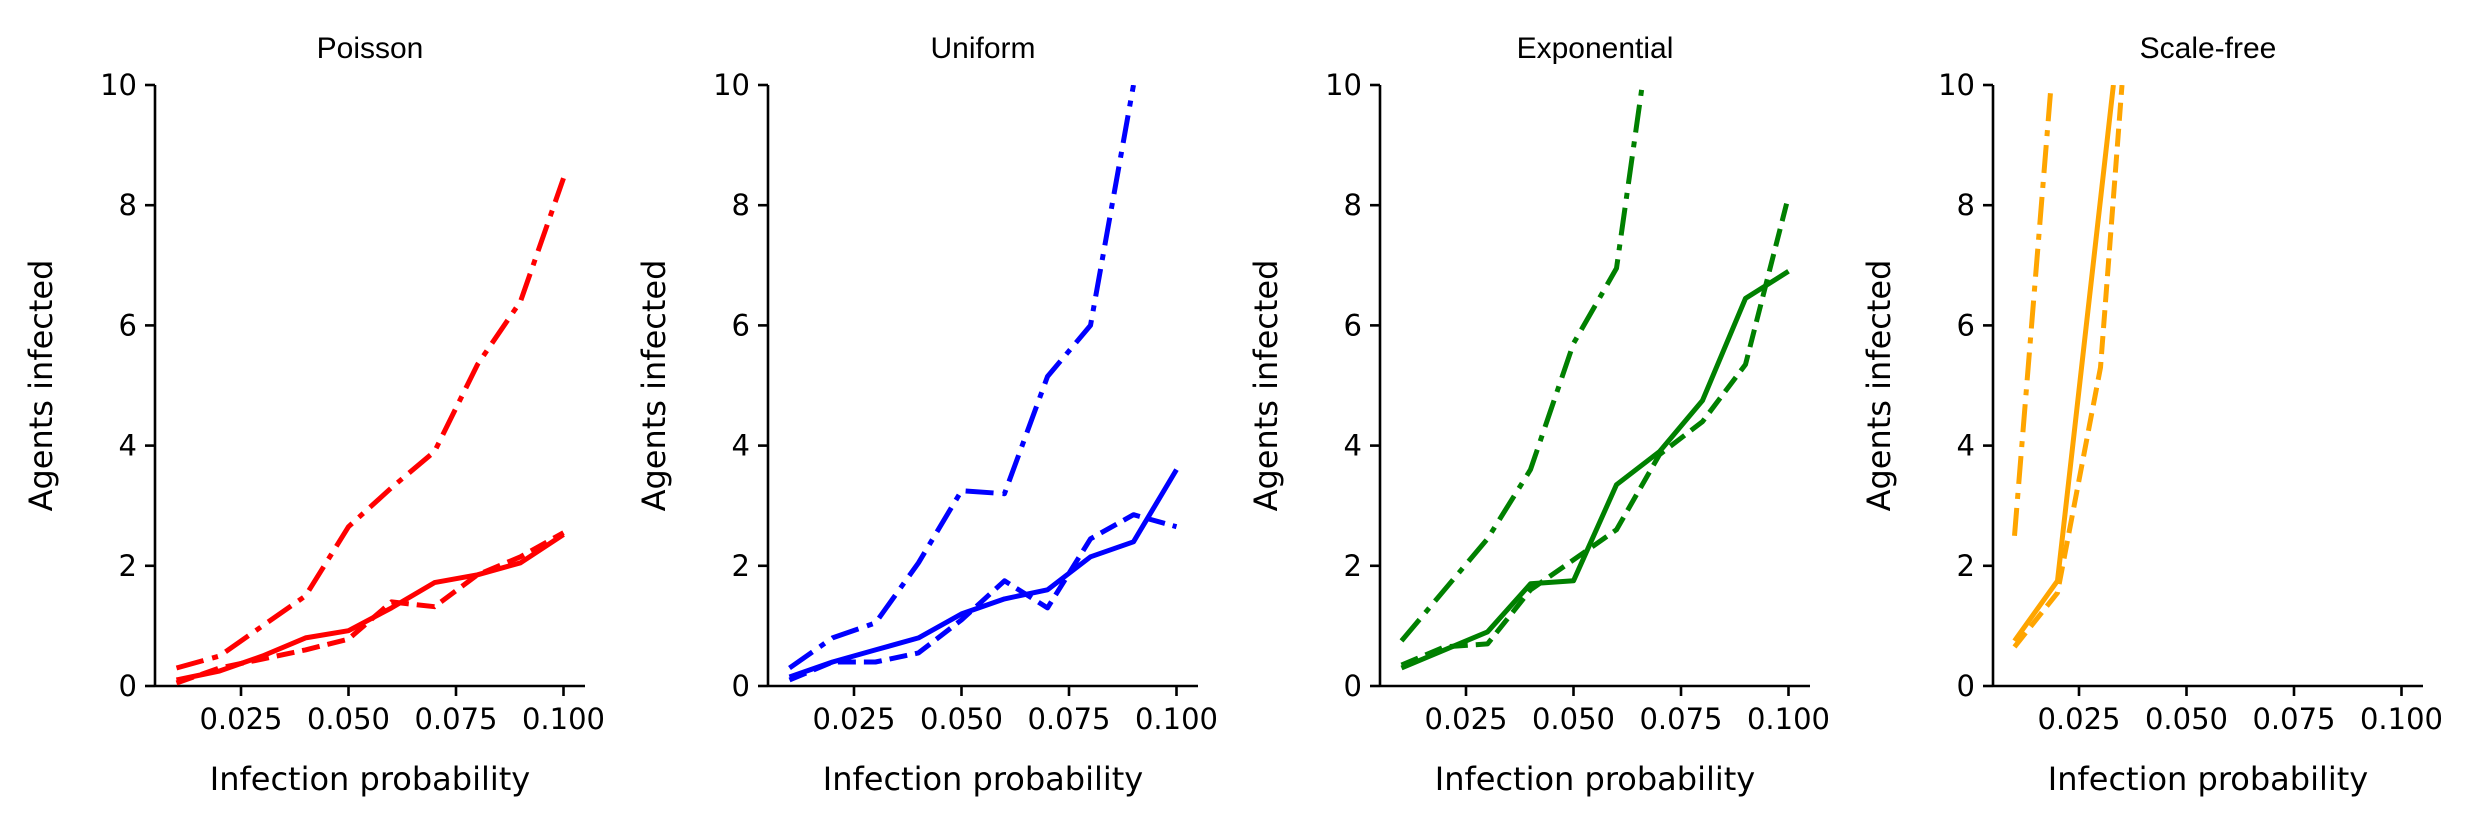  Describe the element at coordinates (370, 48) in the screenshot. I see `panel-title: Poisson` at that location.